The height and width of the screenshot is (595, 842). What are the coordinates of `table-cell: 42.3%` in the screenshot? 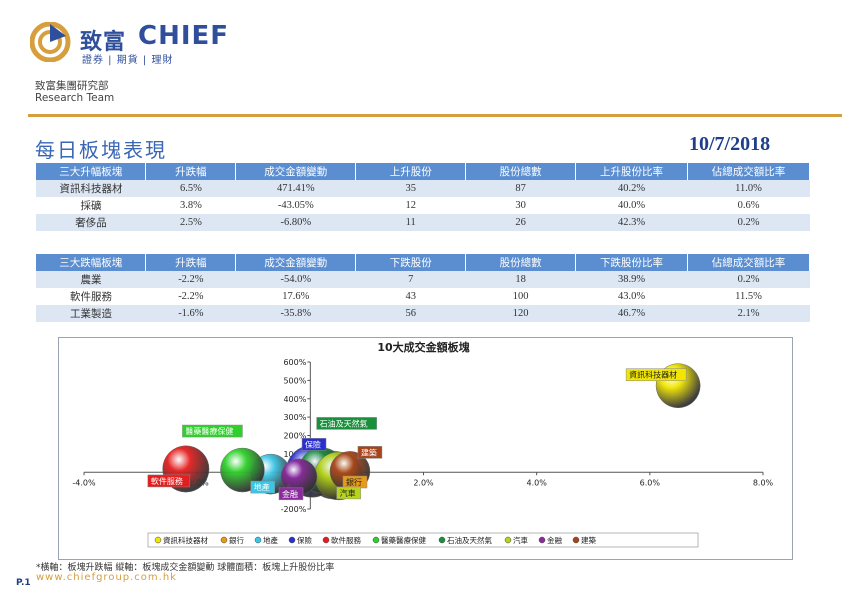 It's located at (631, 222).